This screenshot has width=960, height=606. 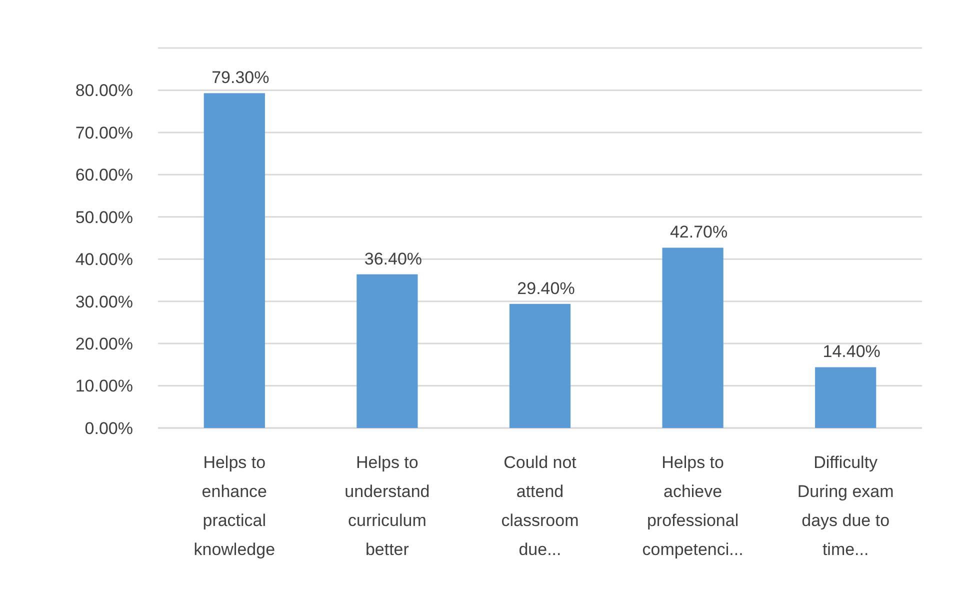 What do you see at coordinates (104, 344) in the screenshot?
I see `y-tick-label: 20.00%` at bounding box center [104, 344].